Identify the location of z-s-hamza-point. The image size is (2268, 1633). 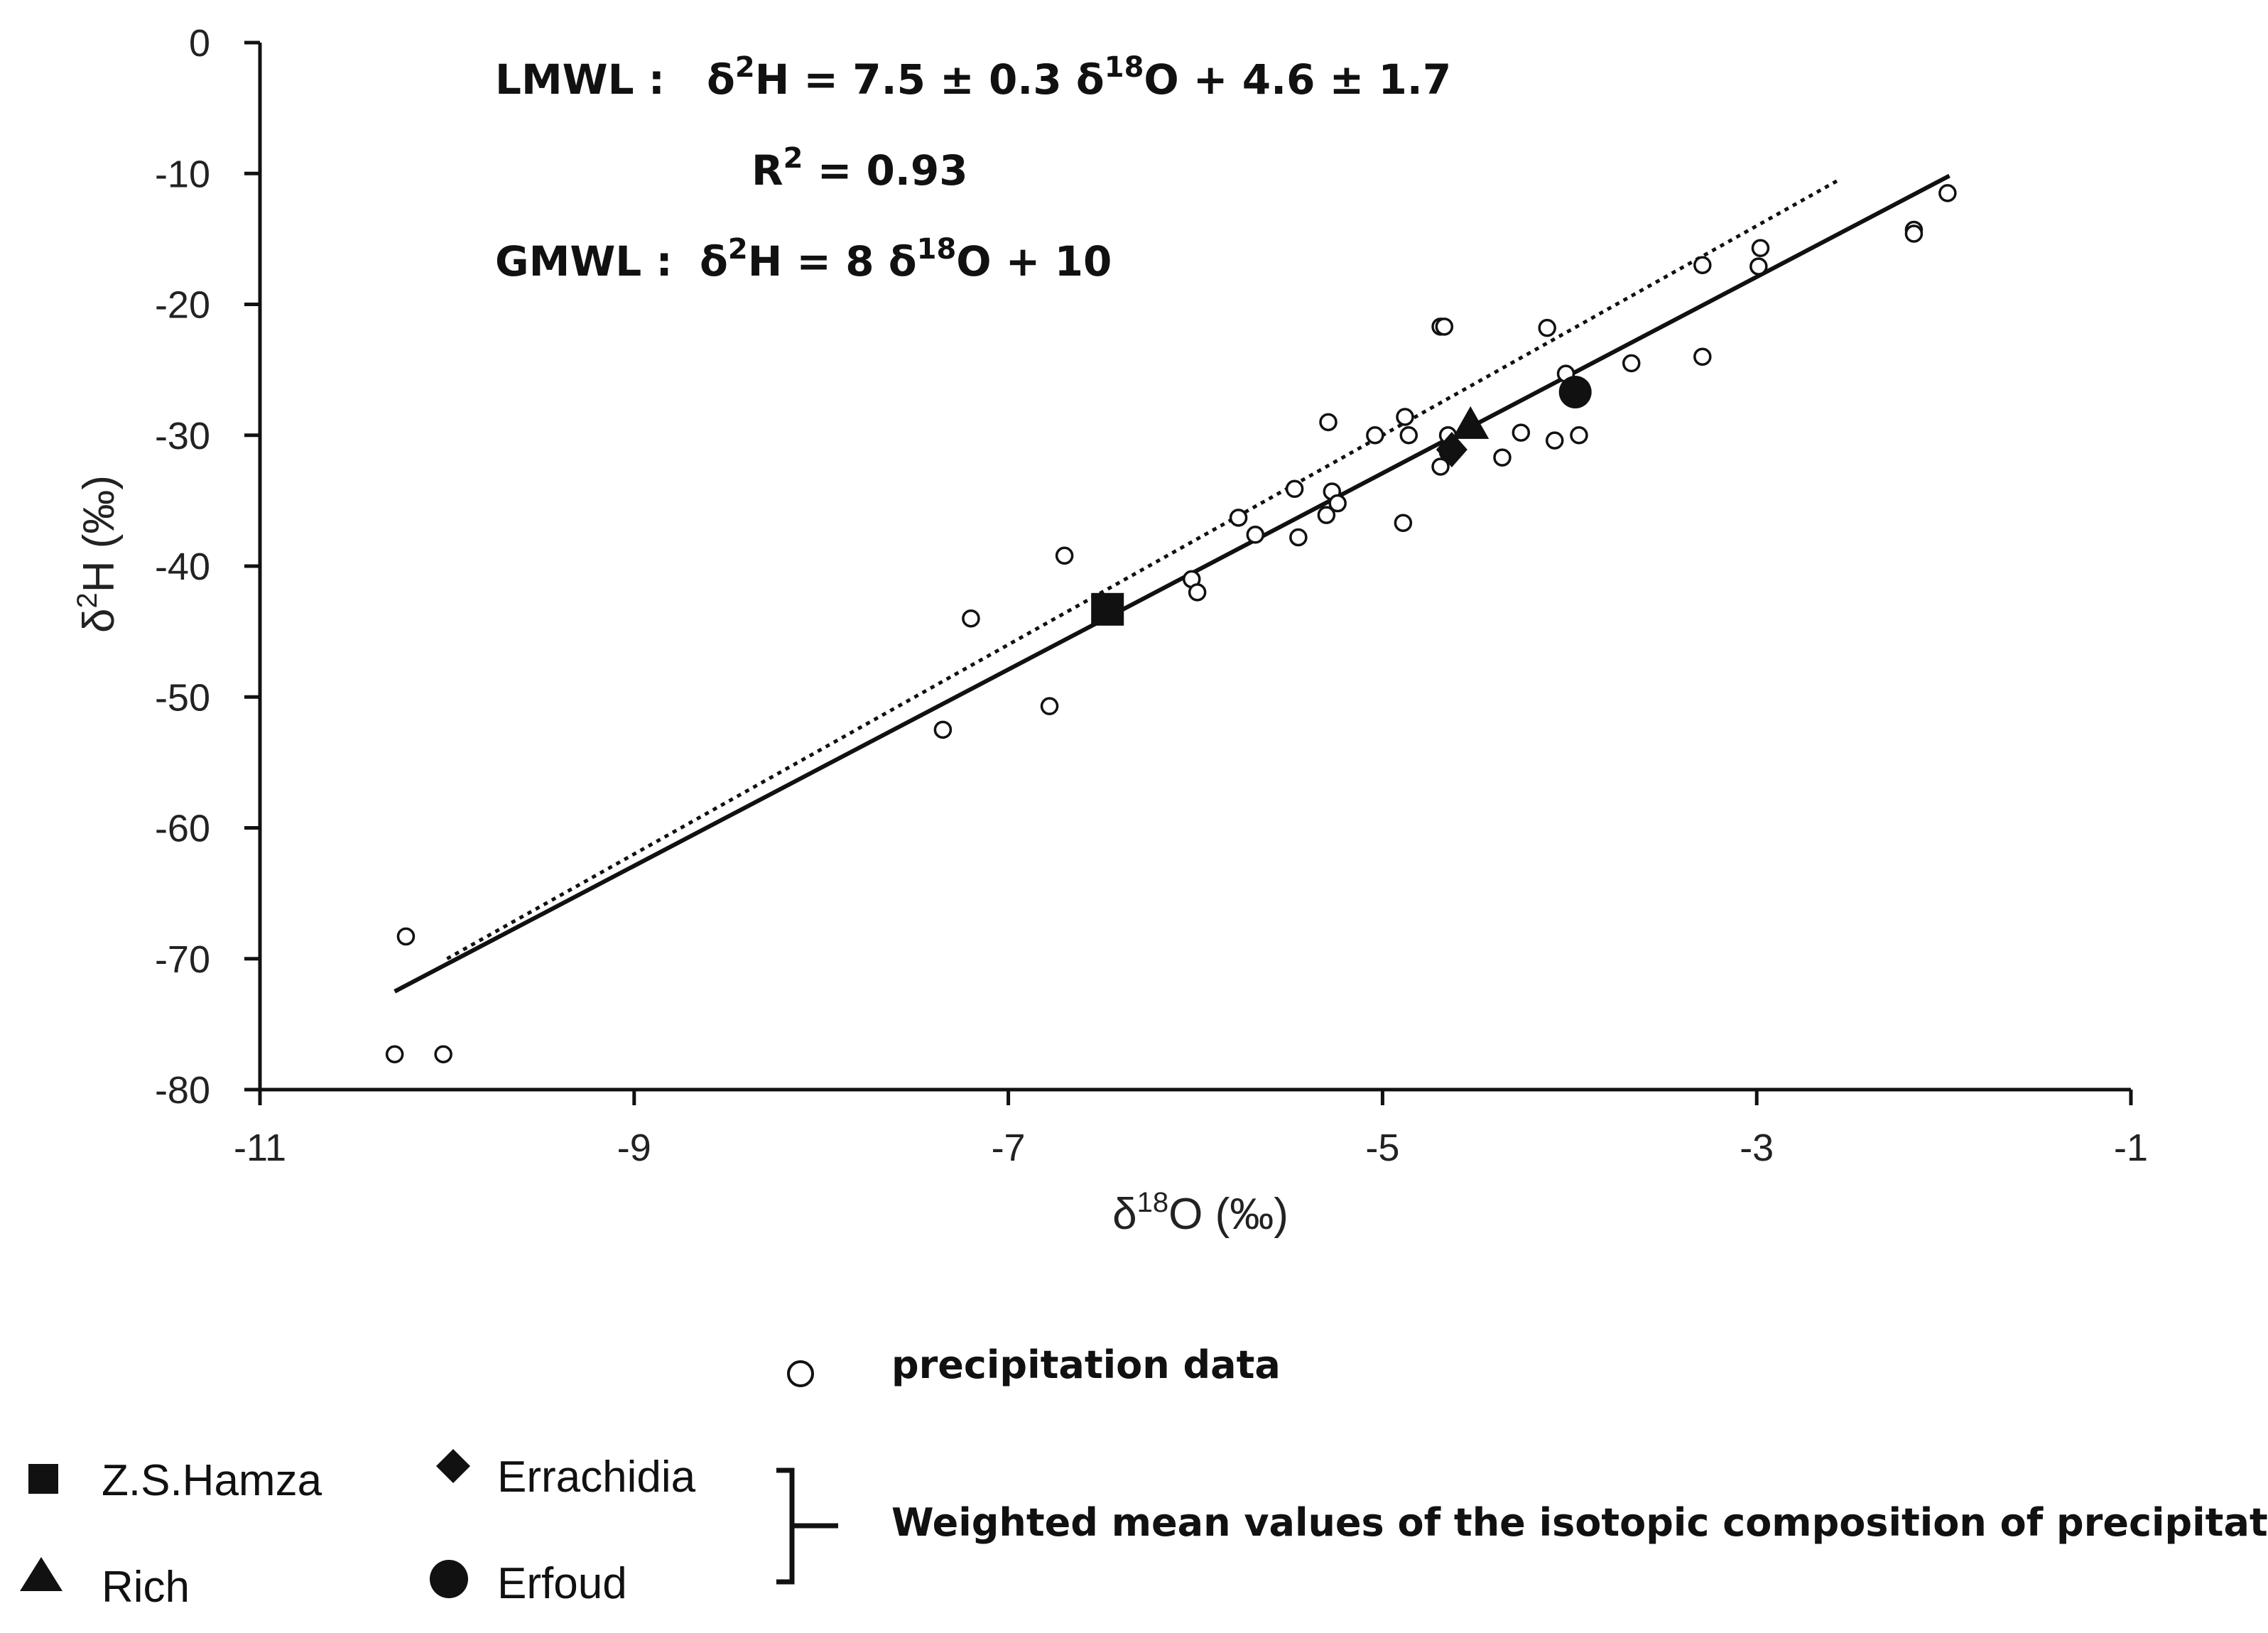
(1107, 609).